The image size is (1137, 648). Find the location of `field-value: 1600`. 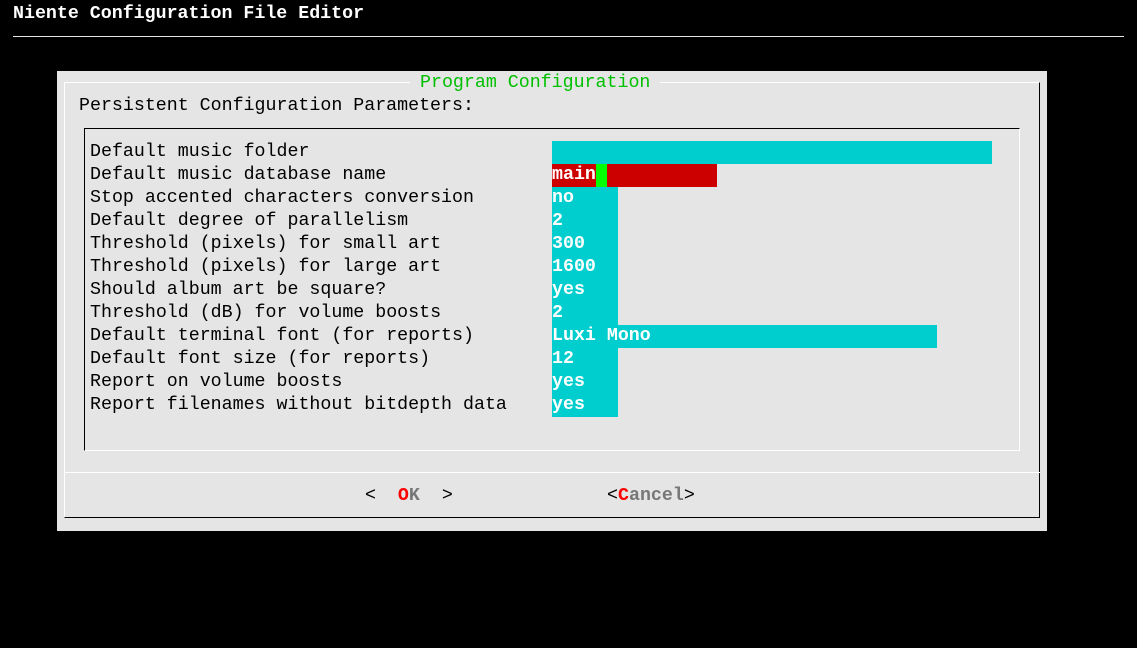

field-value: 1600 is located at coordinates (574, 267).